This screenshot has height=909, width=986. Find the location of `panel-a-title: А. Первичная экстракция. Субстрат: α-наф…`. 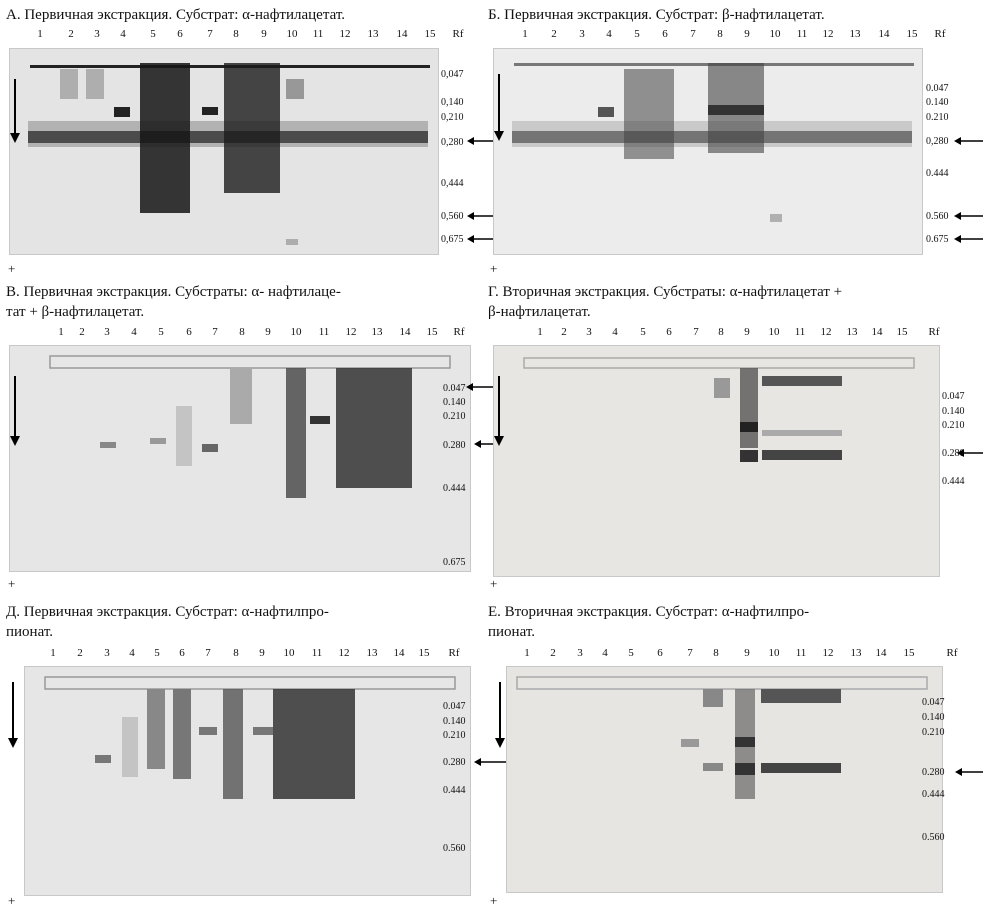

panel-a-title: А. Первичная экстракция. Субстрат: α-наф… is located at coordinates (176, 15).